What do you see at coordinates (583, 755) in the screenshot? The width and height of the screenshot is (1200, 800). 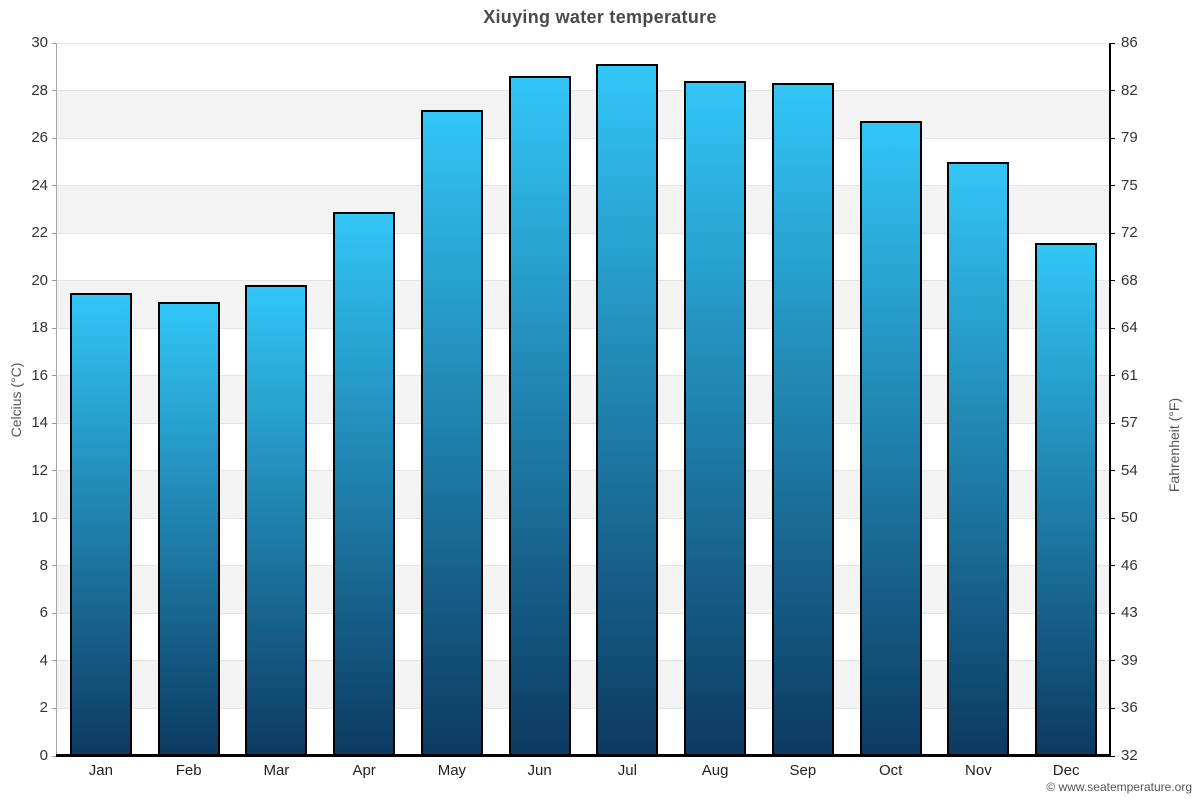 I see `x-axis-line-bottom` at bounding box center [583, 755].